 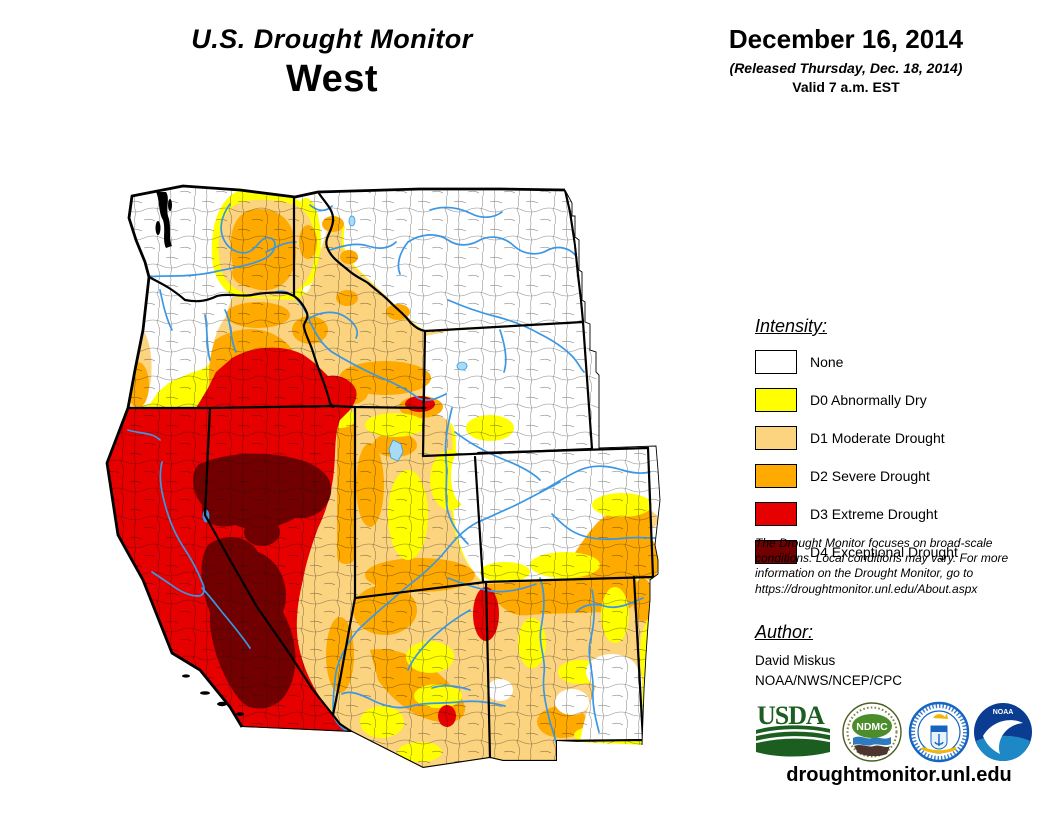 I want to click on salton-sea, so click(x=353, y=745).